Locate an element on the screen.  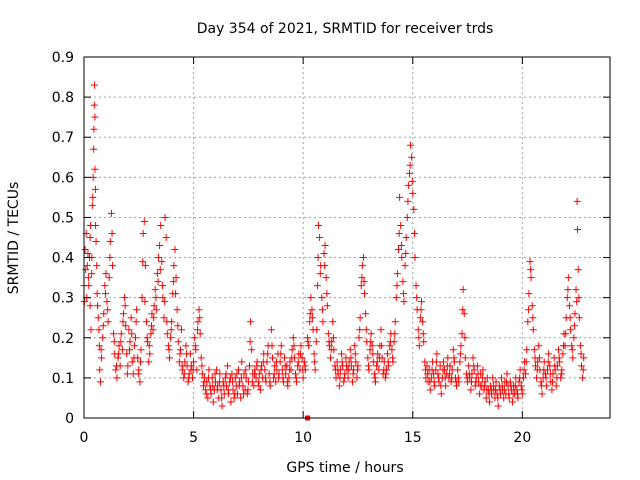
y-tick-label: 0.6 is located at coordinates (63, 178).